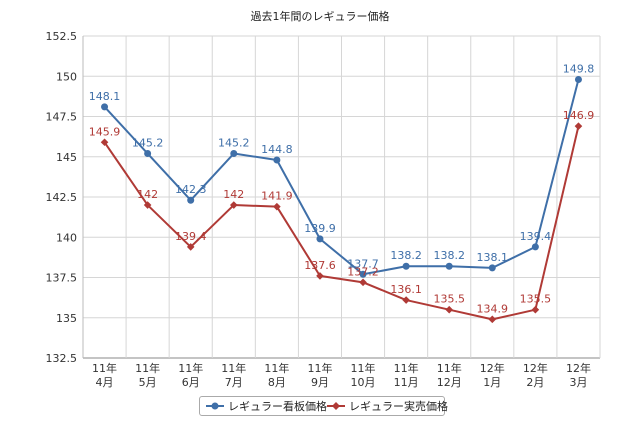 The image size is (640, 426). Describe the element at coordinates (579, 68) in the screenshot. I see `data-label: 149.8` at that location.